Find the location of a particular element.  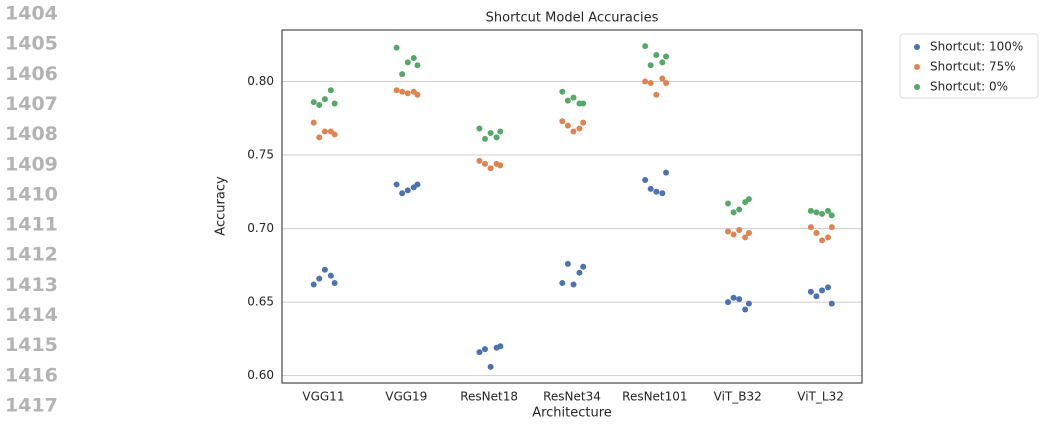

line-number: 1409 is located at coordinates (31, 164).